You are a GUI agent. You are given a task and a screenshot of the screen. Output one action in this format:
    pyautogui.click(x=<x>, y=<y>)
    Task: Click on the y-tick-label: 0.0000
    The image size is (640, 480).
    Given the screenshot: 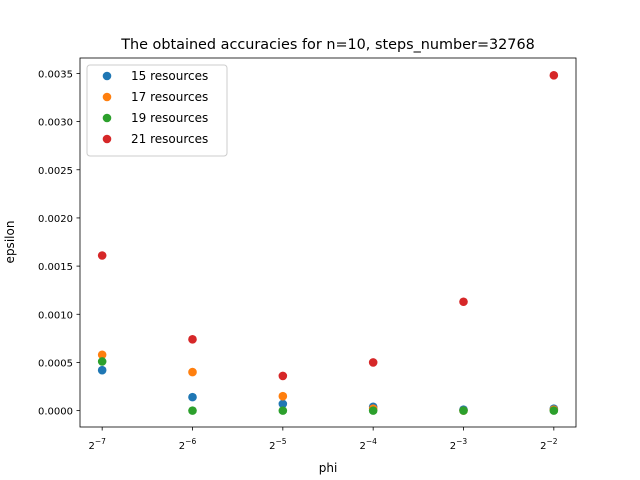 What is the action you would take?
    pyautogui.click(x=55, y=412)
    